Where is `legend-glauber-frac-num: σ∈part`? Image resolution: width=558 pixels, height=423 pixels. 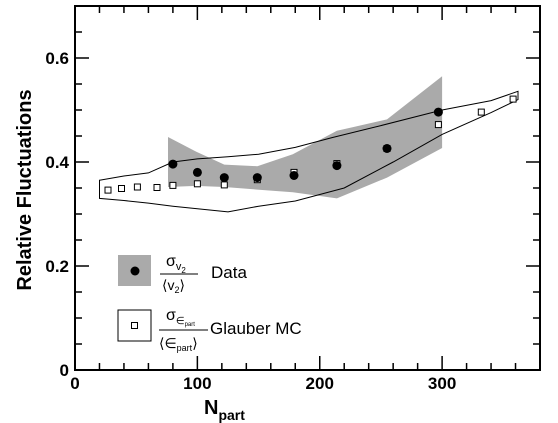
legend-glauber-frac-num: σ∈part is located at coordinates (180, 317).